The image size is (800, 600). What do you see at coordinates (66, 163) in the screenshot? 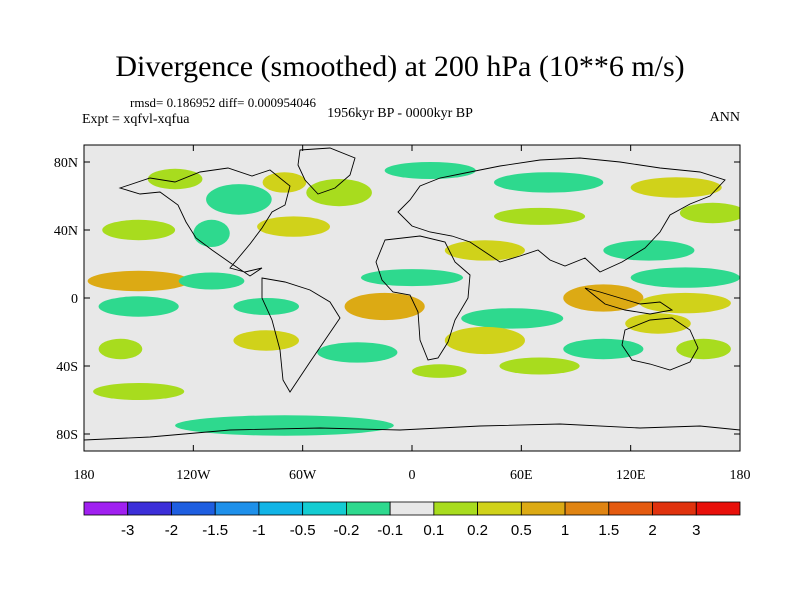
I see `y-tick-label: 80N` at bounding box center [66, 163].